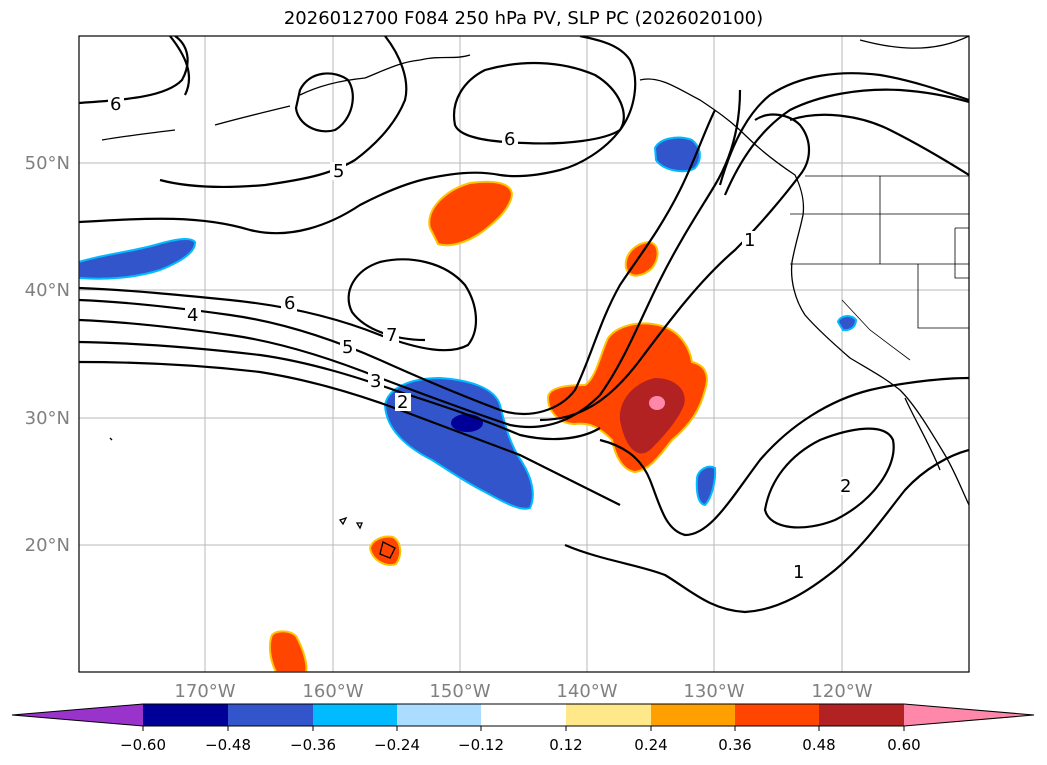 The image size is (1047, 765). Describe the element at coordinates (47, 418) in the screenshot. I see `lat-label: 30°N` at that location.